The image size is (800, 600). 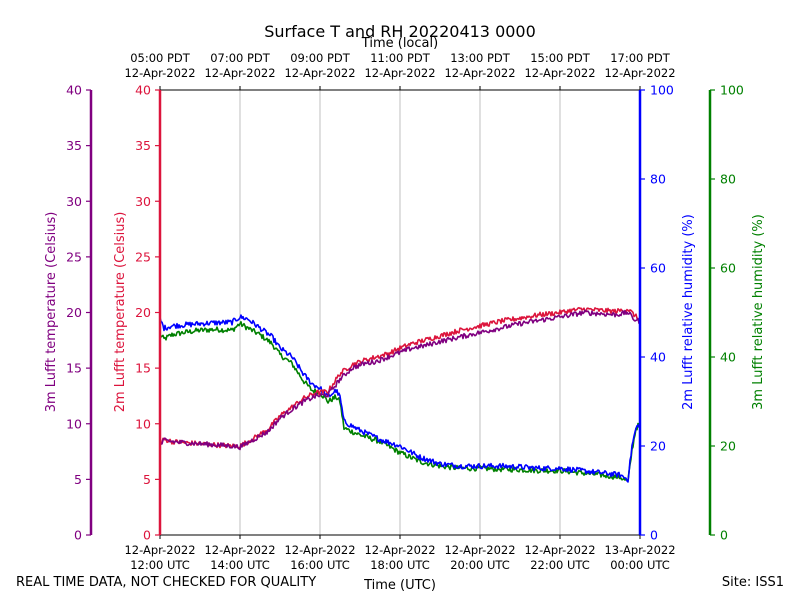 What do you see at coordinates (74, 368) in the screenshot?
I see `t3m-tick-label: 15` at bounding box center [74, 368].